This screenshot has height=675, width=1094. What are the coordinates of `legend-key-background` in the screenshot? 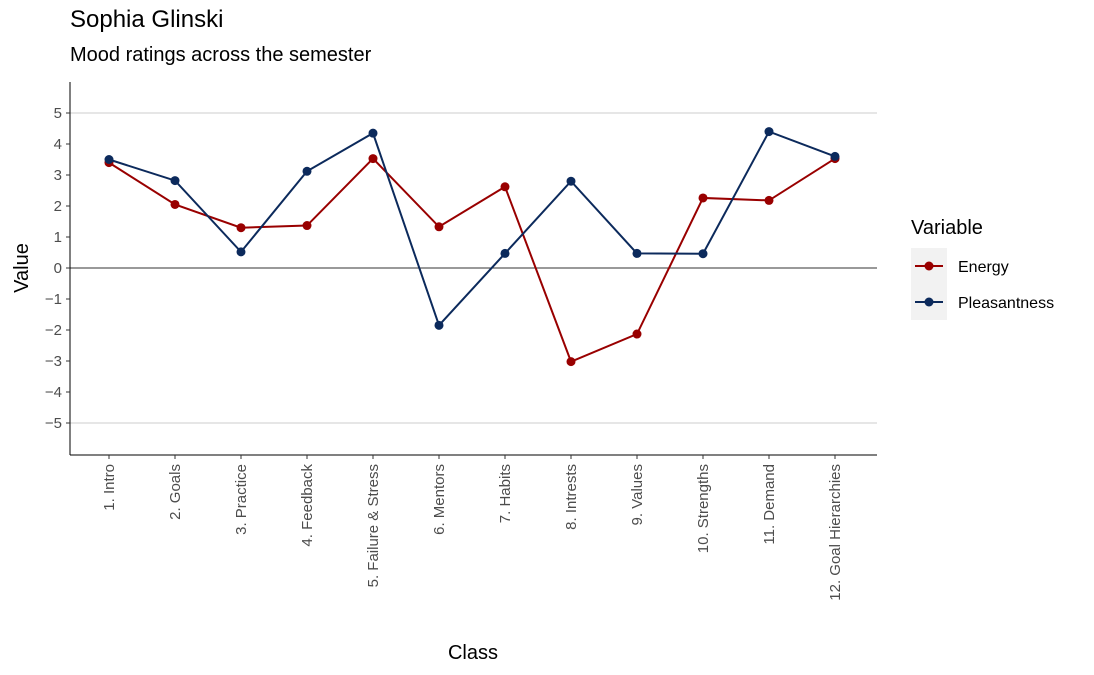 It's located at (929, 284).